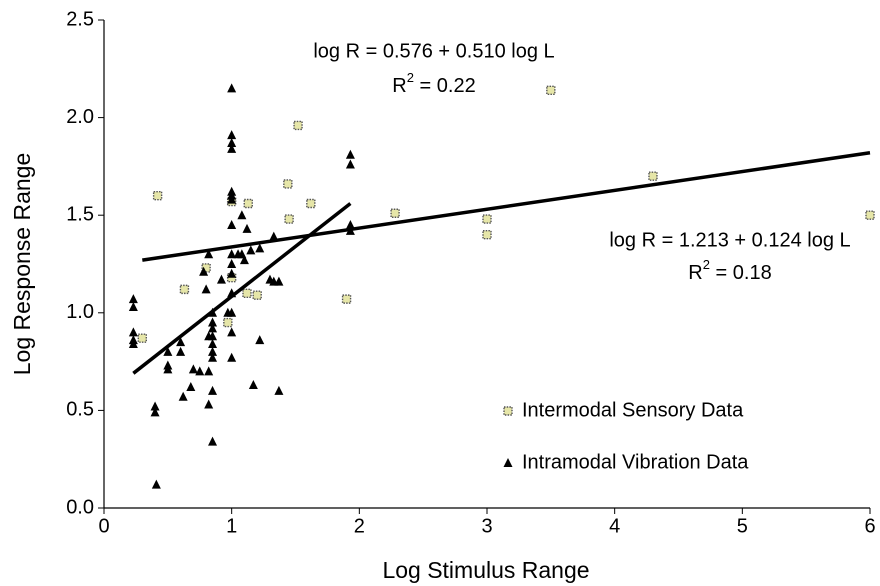  I want to click on x-axis-label: Log Stimulus Range, so click(485, 570).